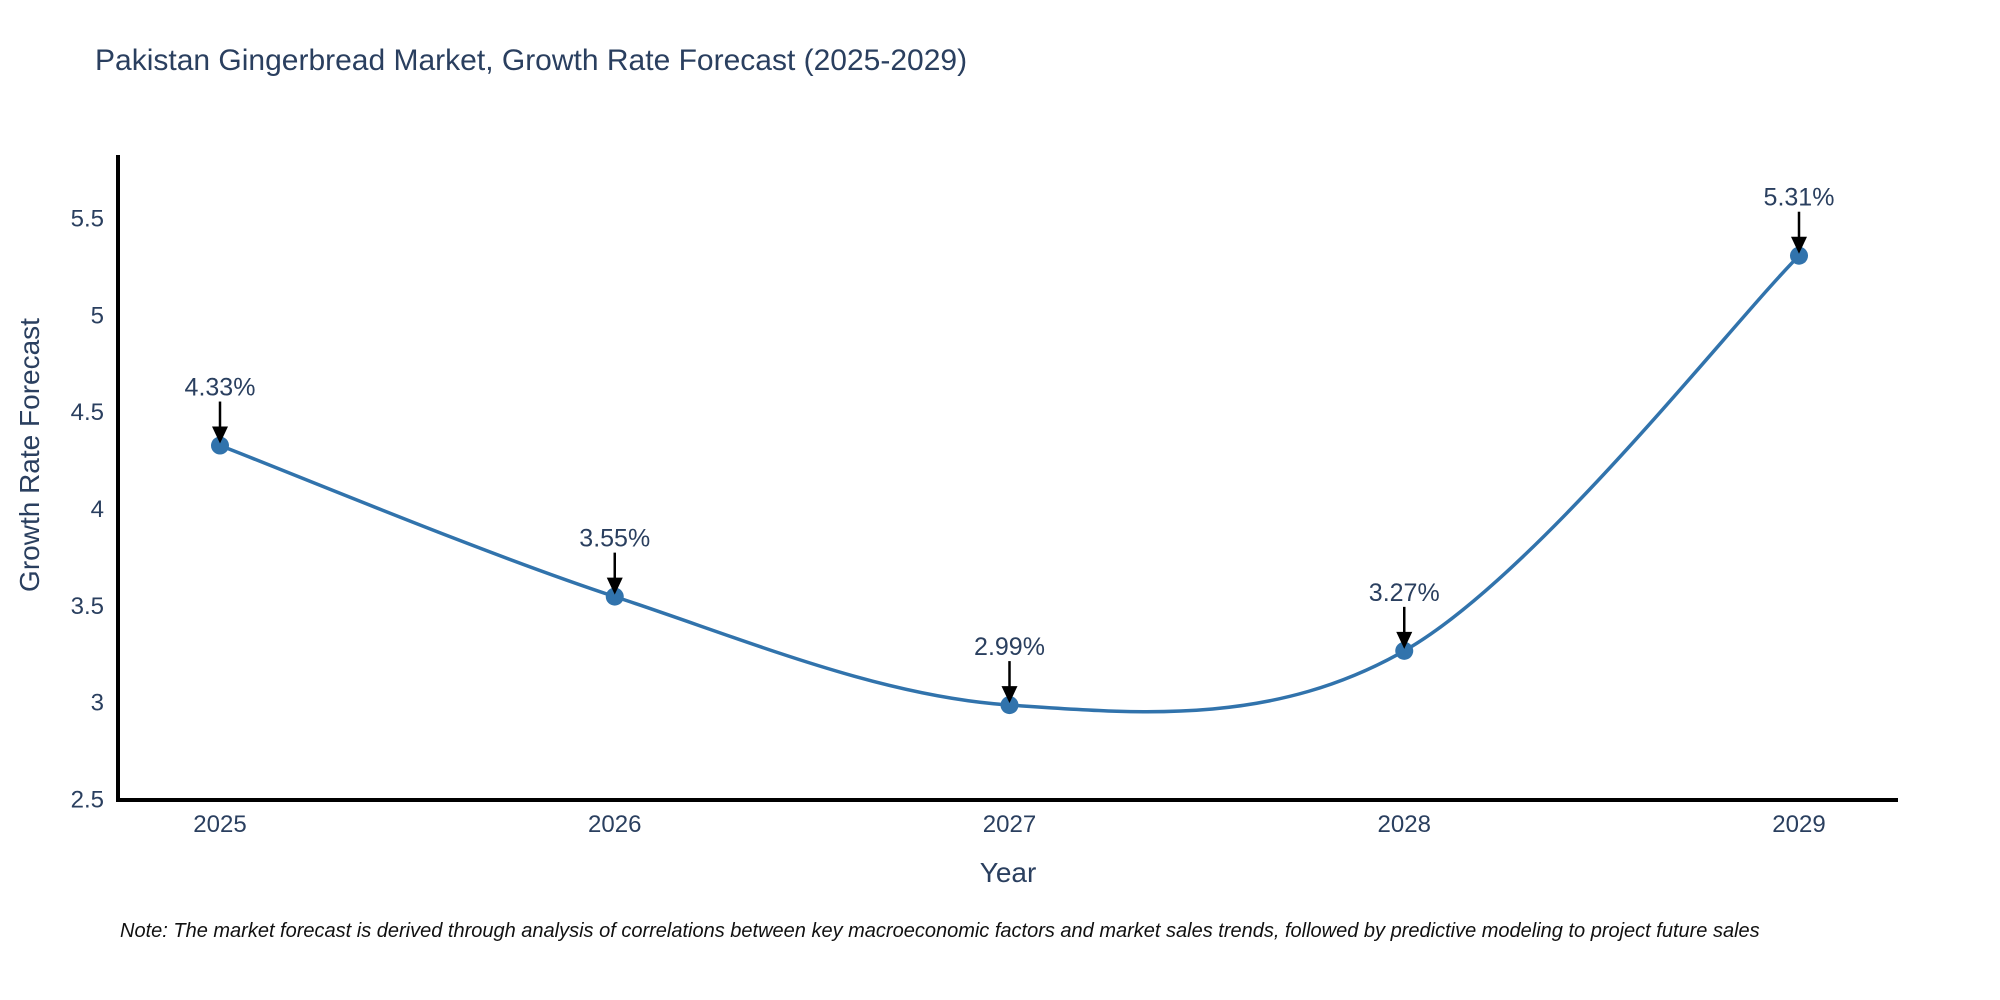 The image size is (2000, 1000). What do you see at coordinates (87, 412) in the screenshot?
I see `y-tick-label: 4.5` at bounding box center [87, 412].